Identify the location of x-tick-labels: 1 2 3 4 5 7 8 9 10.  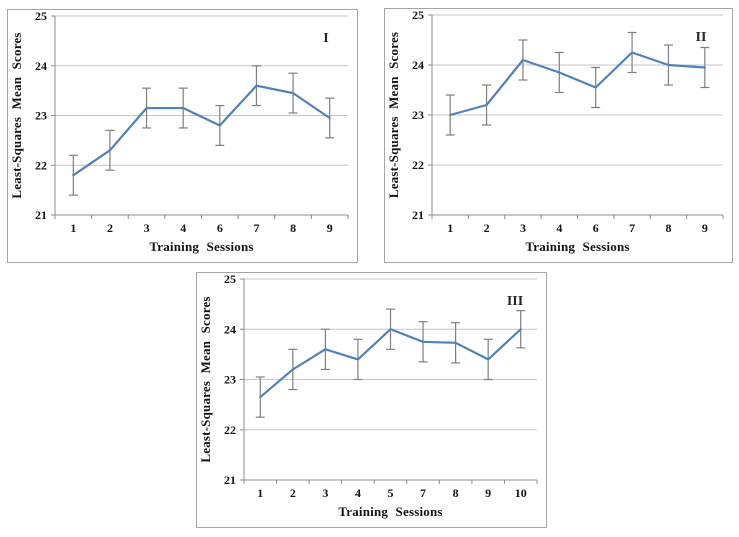
(391, 493).